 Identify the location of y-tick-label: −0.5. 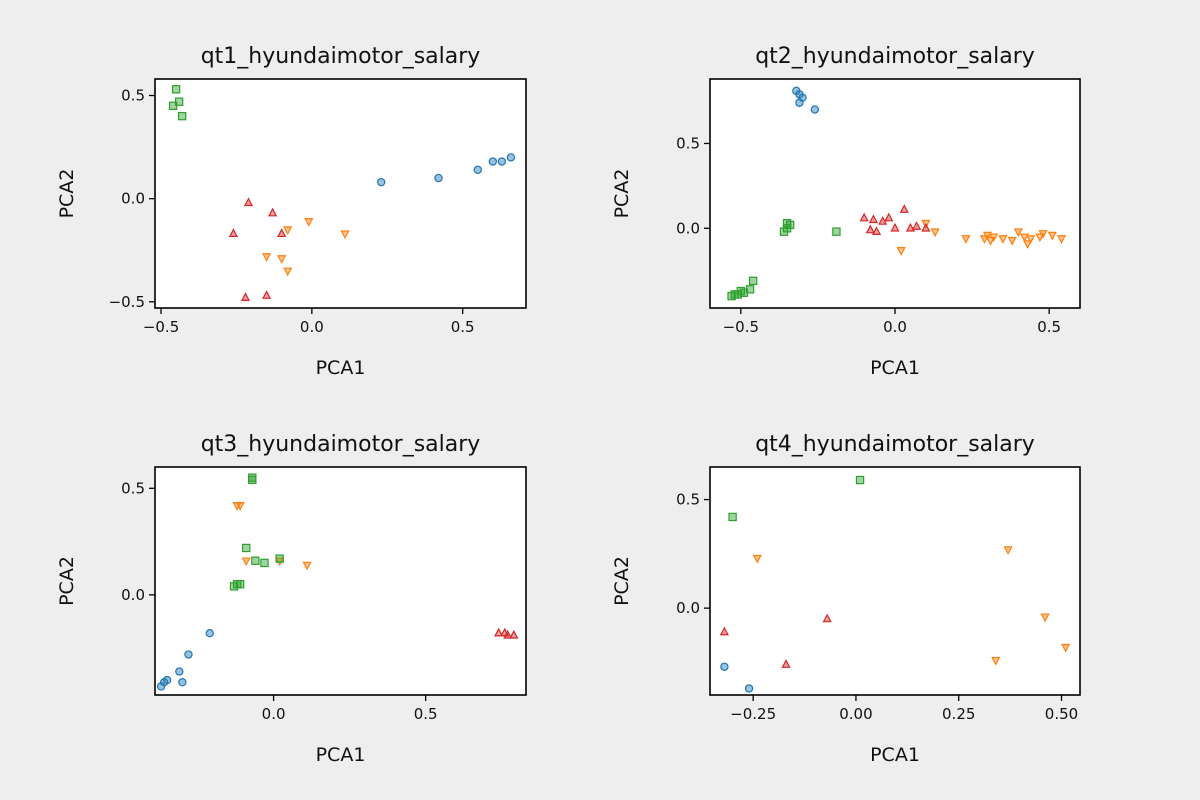
(127, 302).